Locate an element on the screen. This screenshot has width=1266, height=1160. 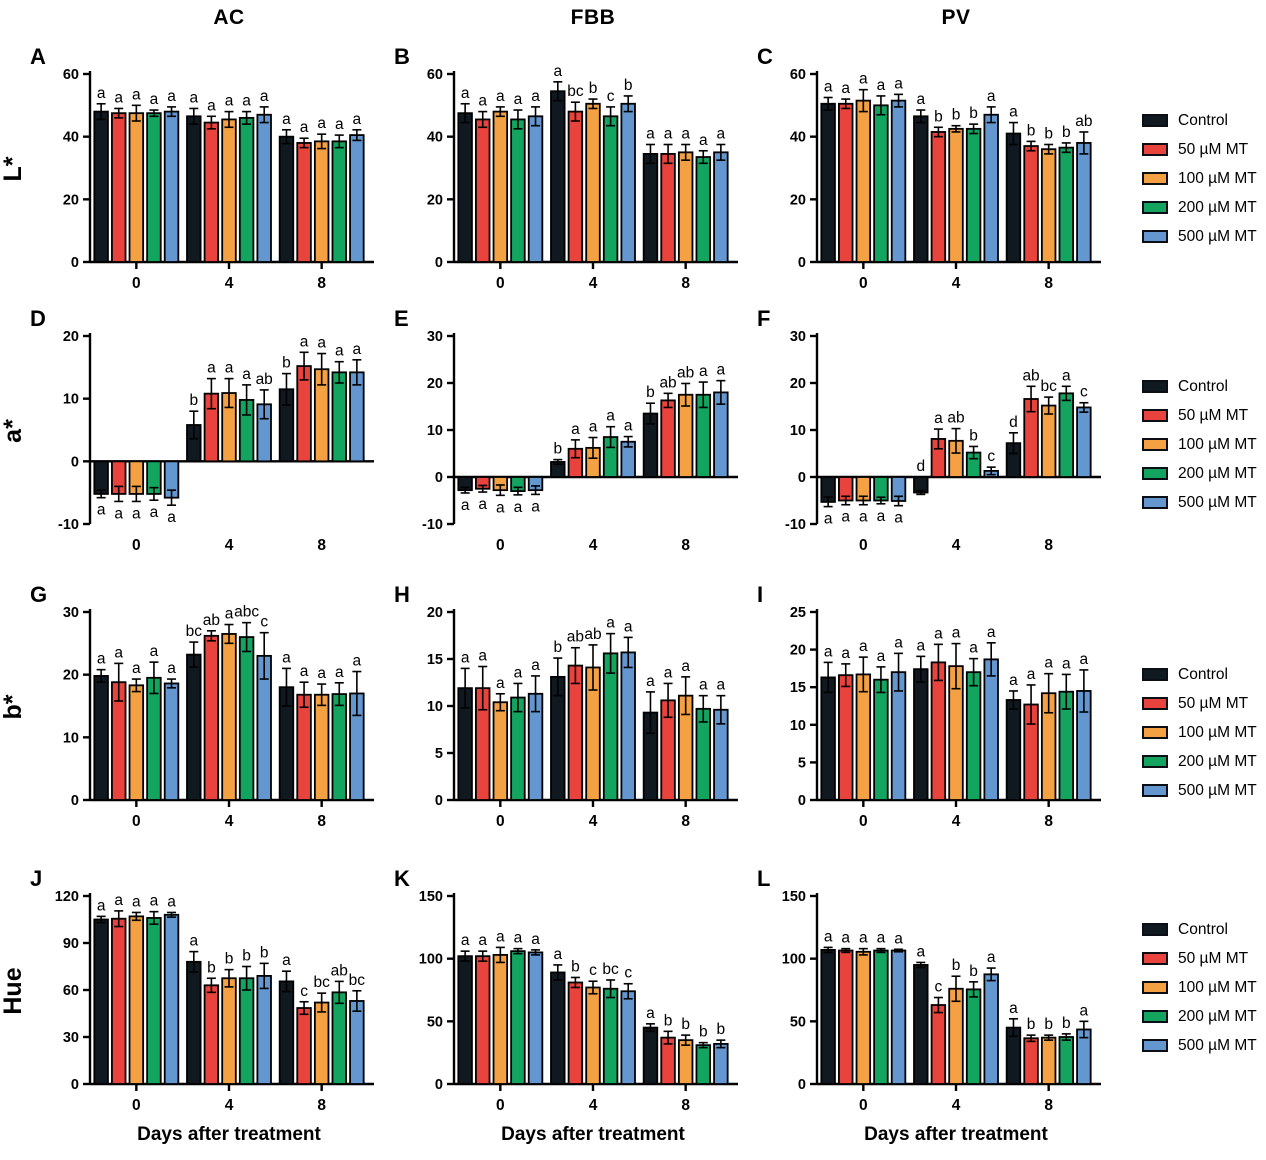
y-tick-label: 50 is located at coordinates (435, 1022).